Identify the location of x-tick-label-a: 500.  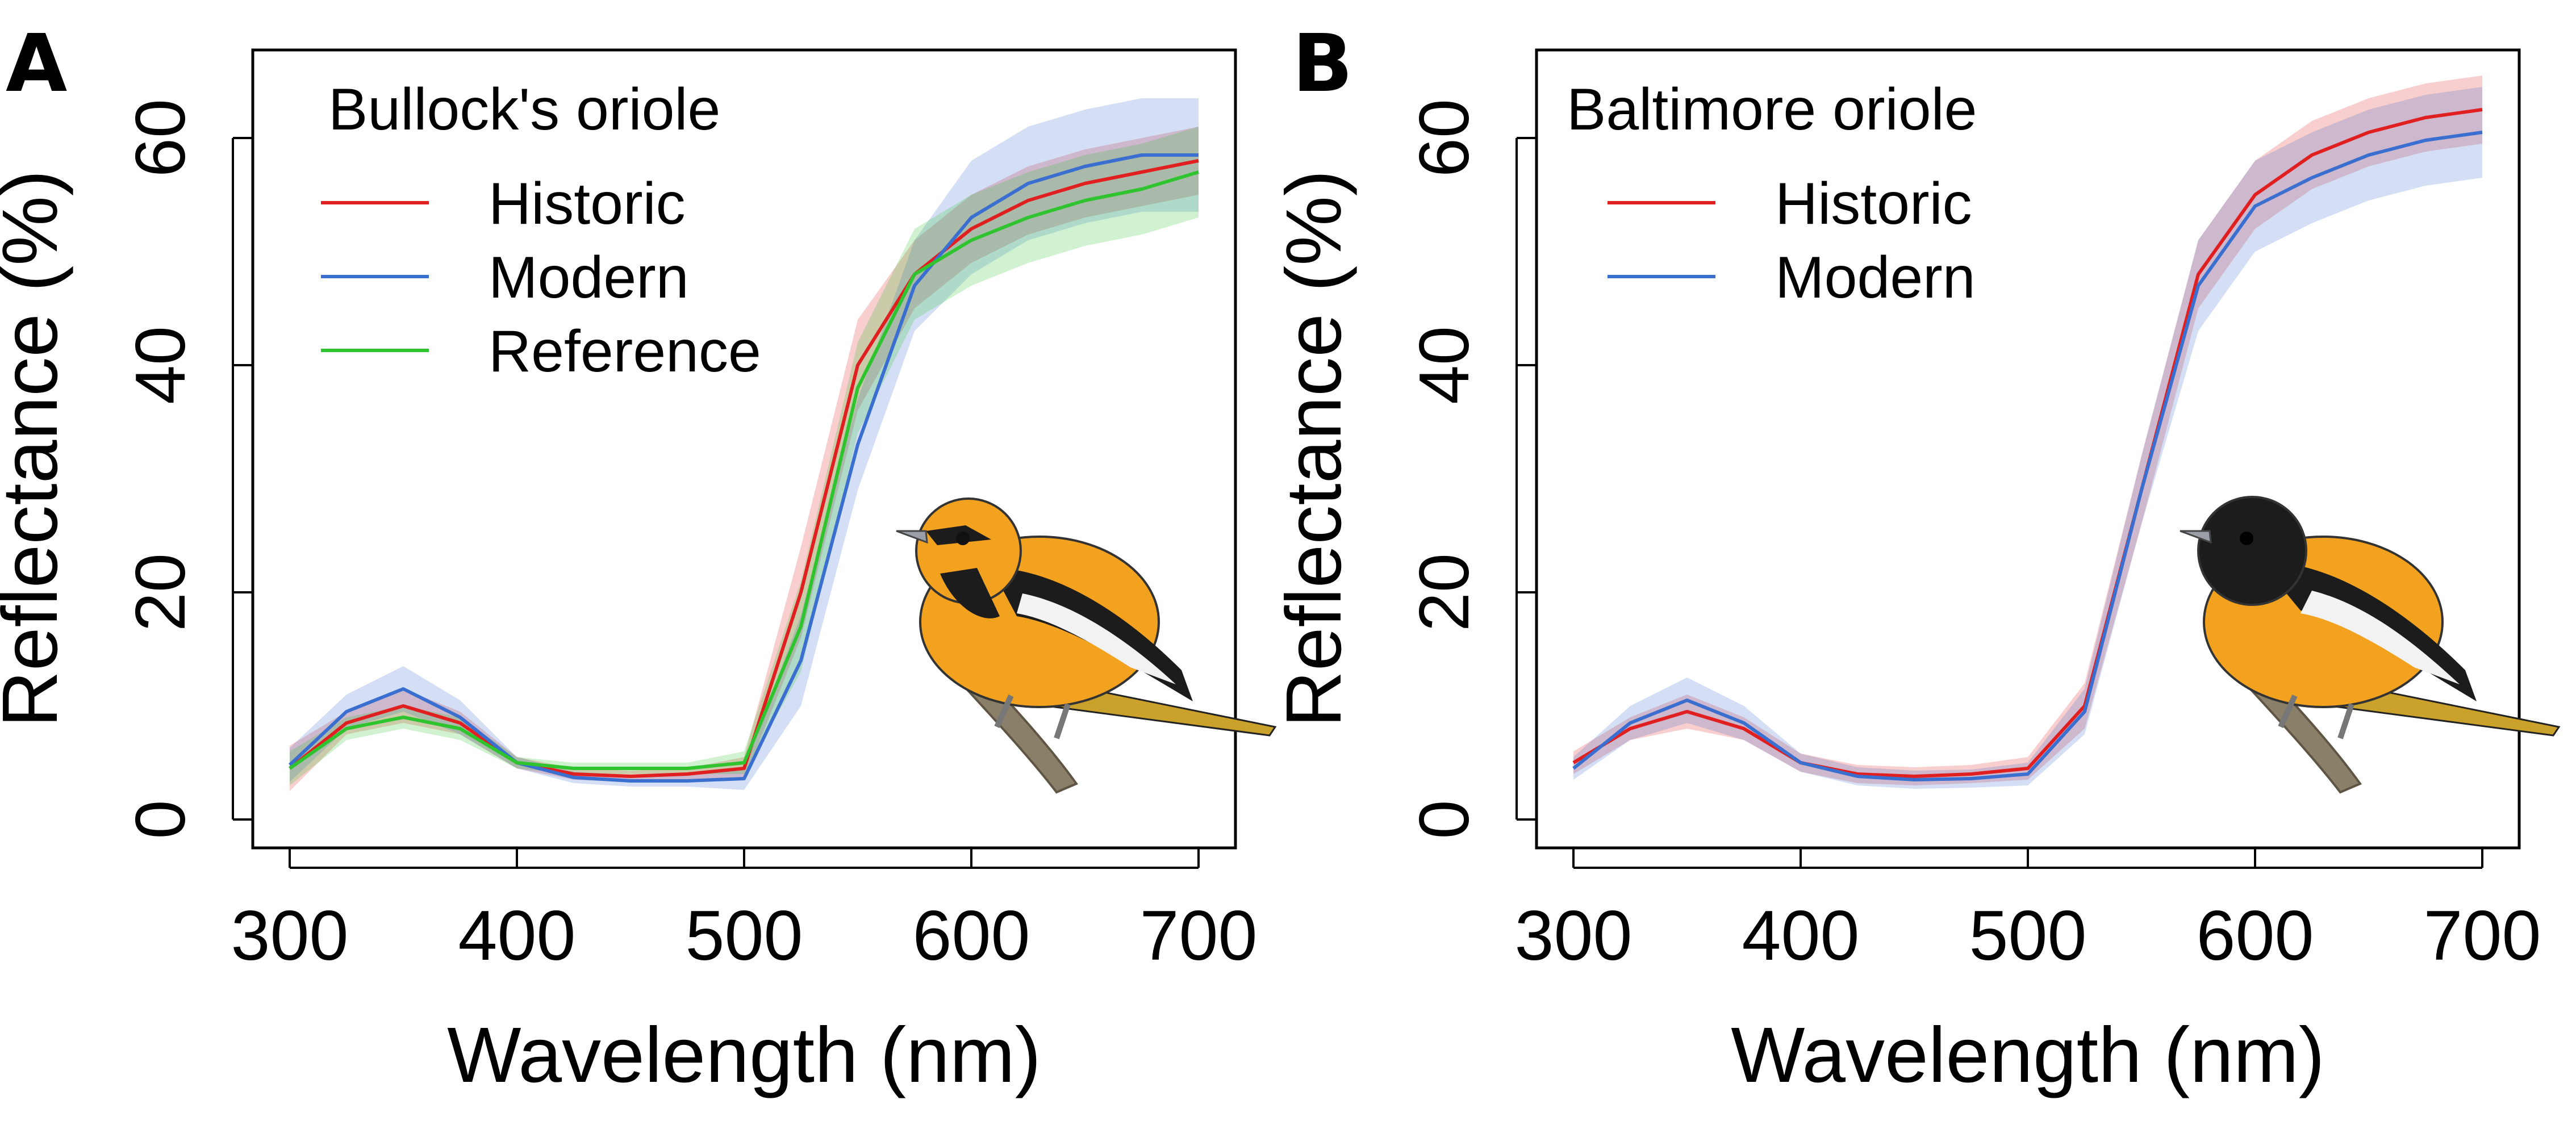
(744, 936).